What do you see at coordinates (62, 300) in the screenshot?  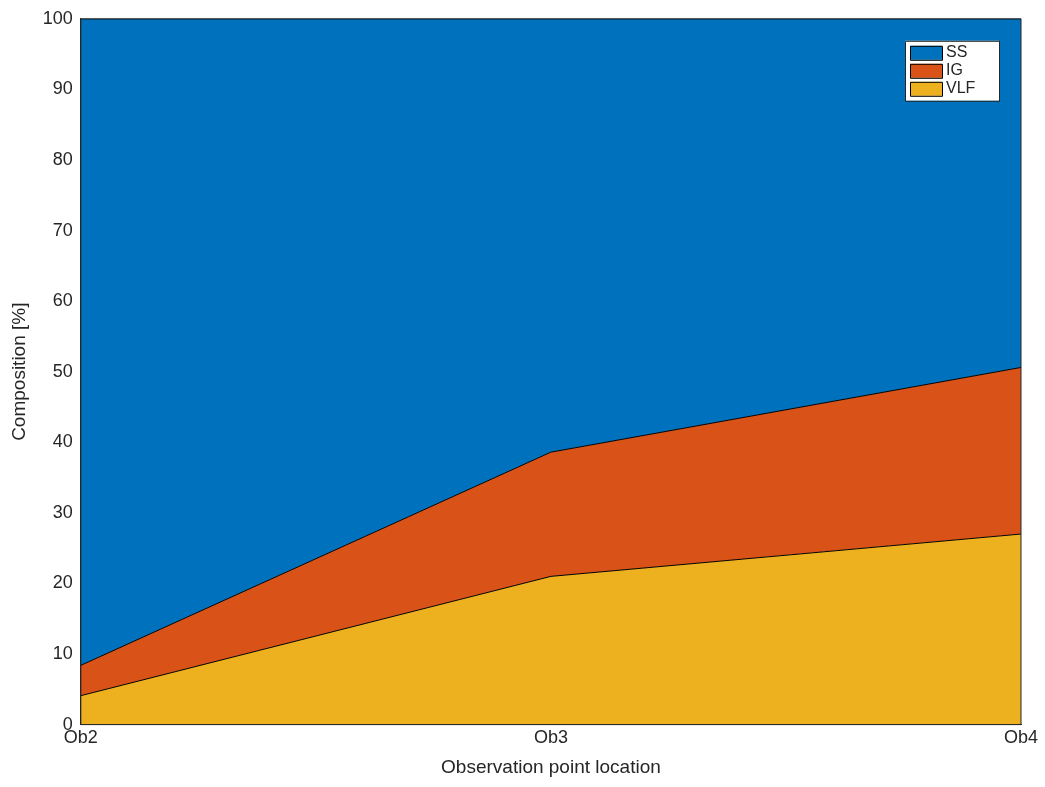 I see `y-tick-label: 60` at bounding box center [62, 300].